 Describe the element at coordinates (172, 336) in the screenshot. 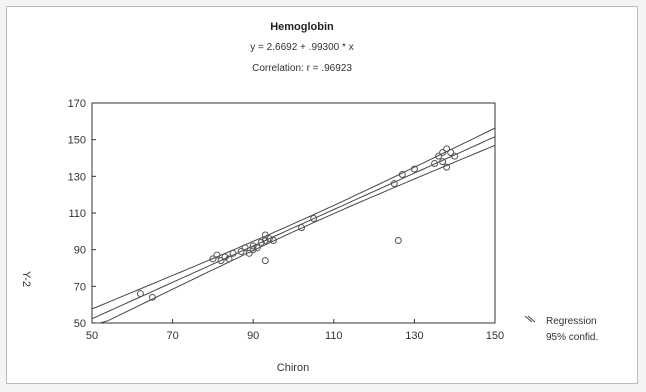

I see `x-tick-label: 70` at that location.